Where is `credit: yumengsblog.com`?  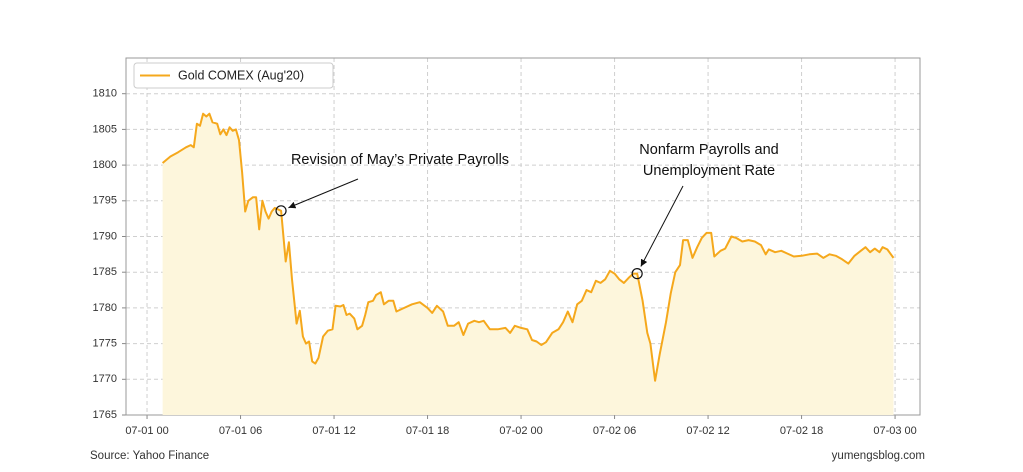
credit: yumengsblog.com is located at coordinates (878, 456).